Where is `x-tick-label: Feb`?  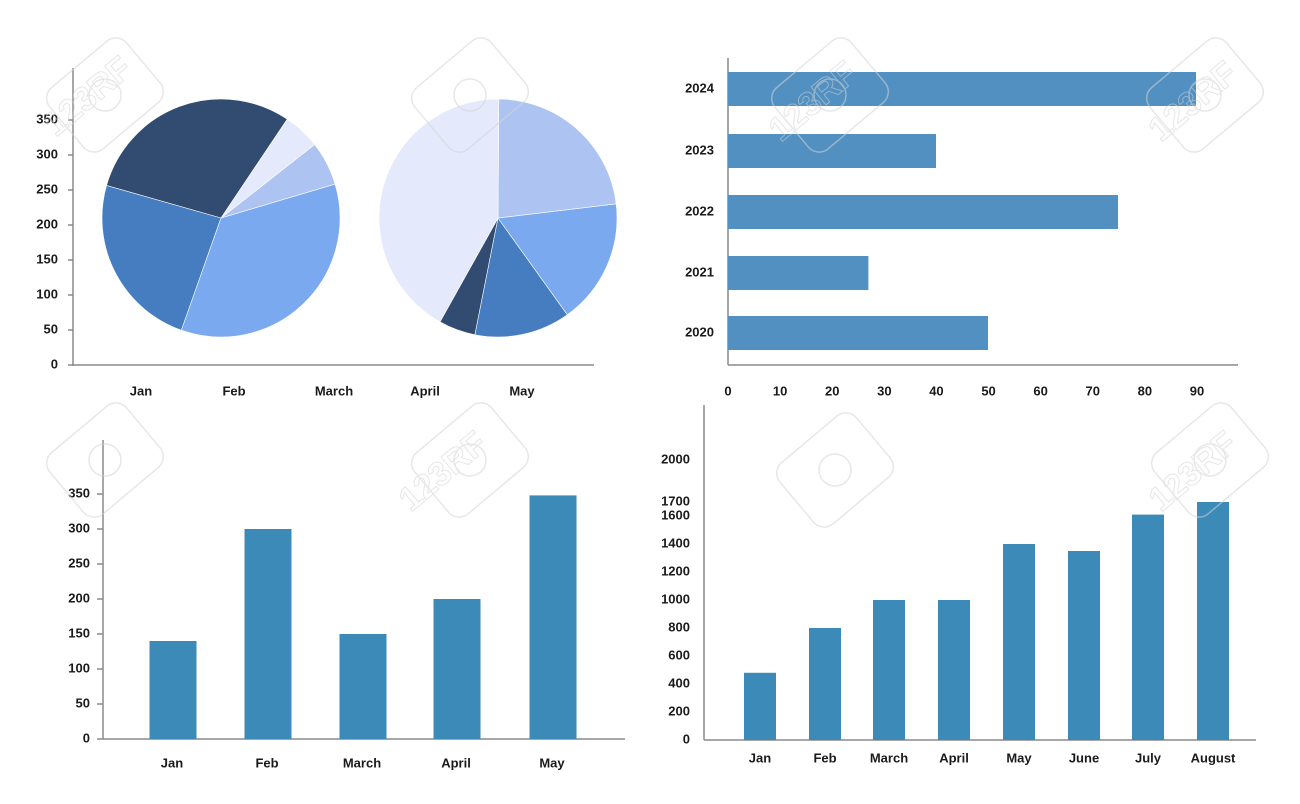
x-tick-label: Feb is located at coordinates (266, 762).